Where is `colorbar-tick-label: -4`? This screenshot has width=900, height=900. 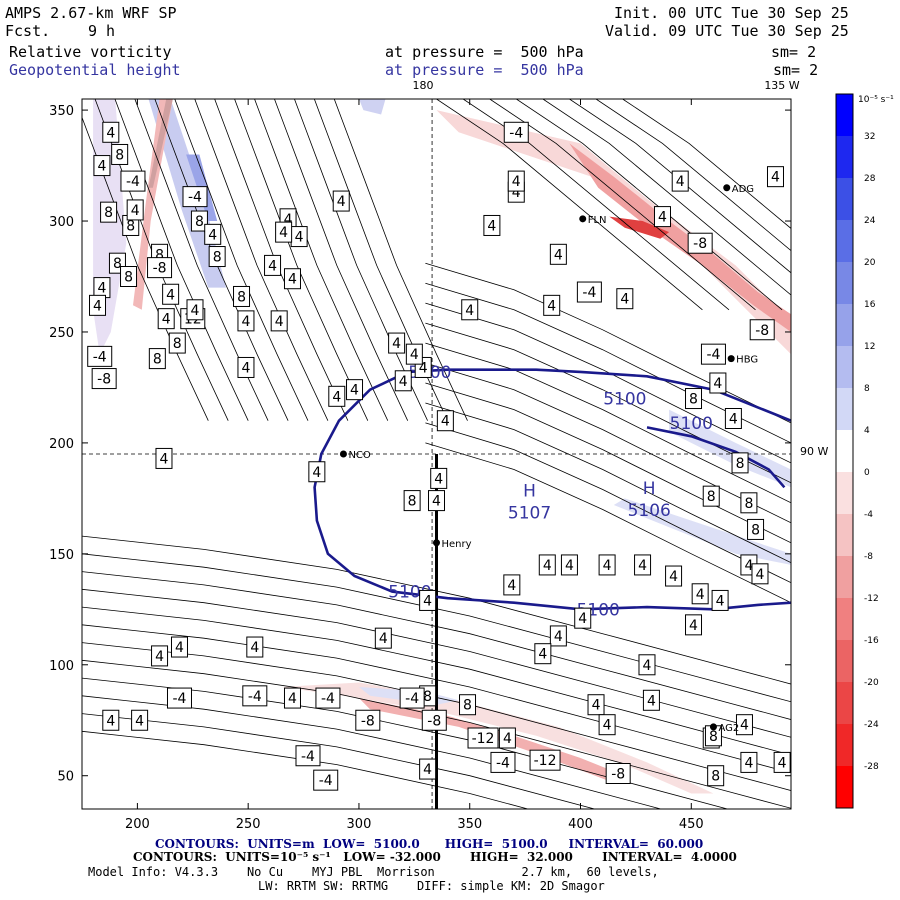
colorbar-tick-label: -4 is located at coordinates (868, 515).